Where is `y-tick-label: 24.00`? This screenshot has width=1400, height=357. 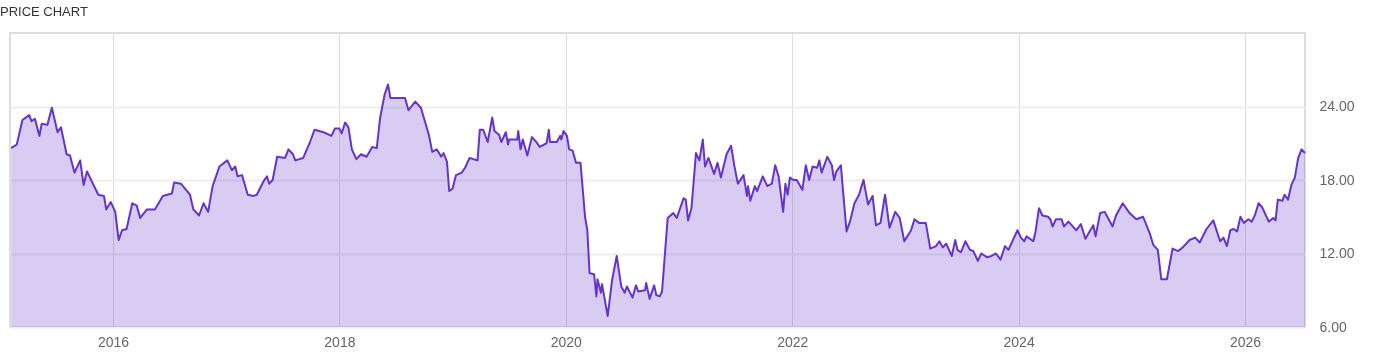
y-tick-label: 24.00 is located at coordinates (1337, 106).